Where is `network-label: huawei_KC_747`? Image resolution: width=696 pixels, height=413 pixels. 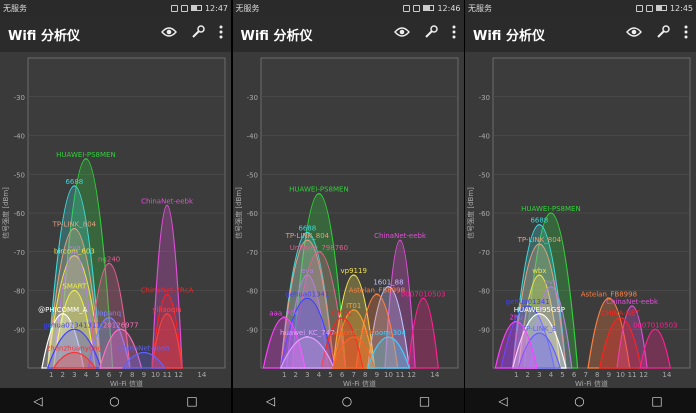
network-label: huawei_KC_747 is located at coordinates (307, 333).